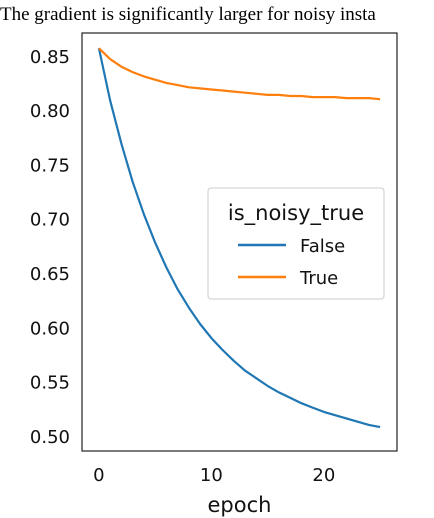  What do you see at coordinates (50, 274) in the screenshot?
I see `y-tick-label: 0.65` at bounding box center [50, 274].